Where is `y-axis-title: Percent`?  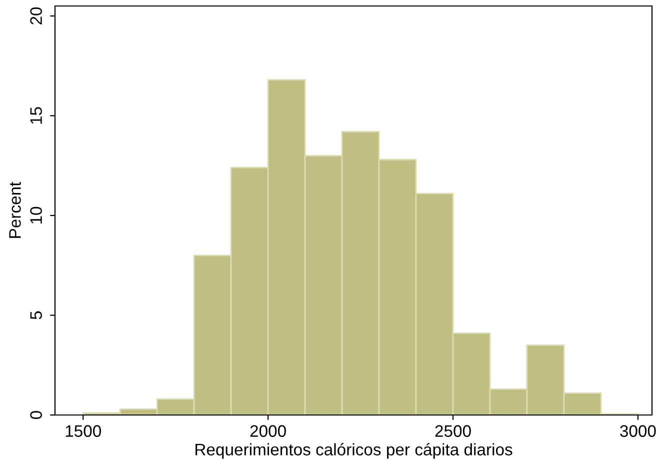 y-axis-title: Percent is located at coordinates (15, 210).